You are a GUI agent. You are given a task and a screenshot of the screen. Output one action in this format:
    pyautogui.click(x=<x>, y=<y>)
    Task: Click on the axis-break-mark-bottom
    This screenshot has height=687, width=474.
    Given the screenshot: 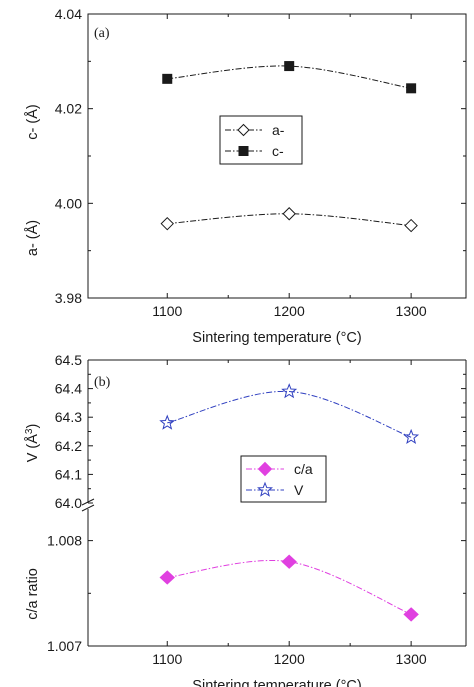 What is the action you would take?
    pyautogui.click(x=88, y=508)
    